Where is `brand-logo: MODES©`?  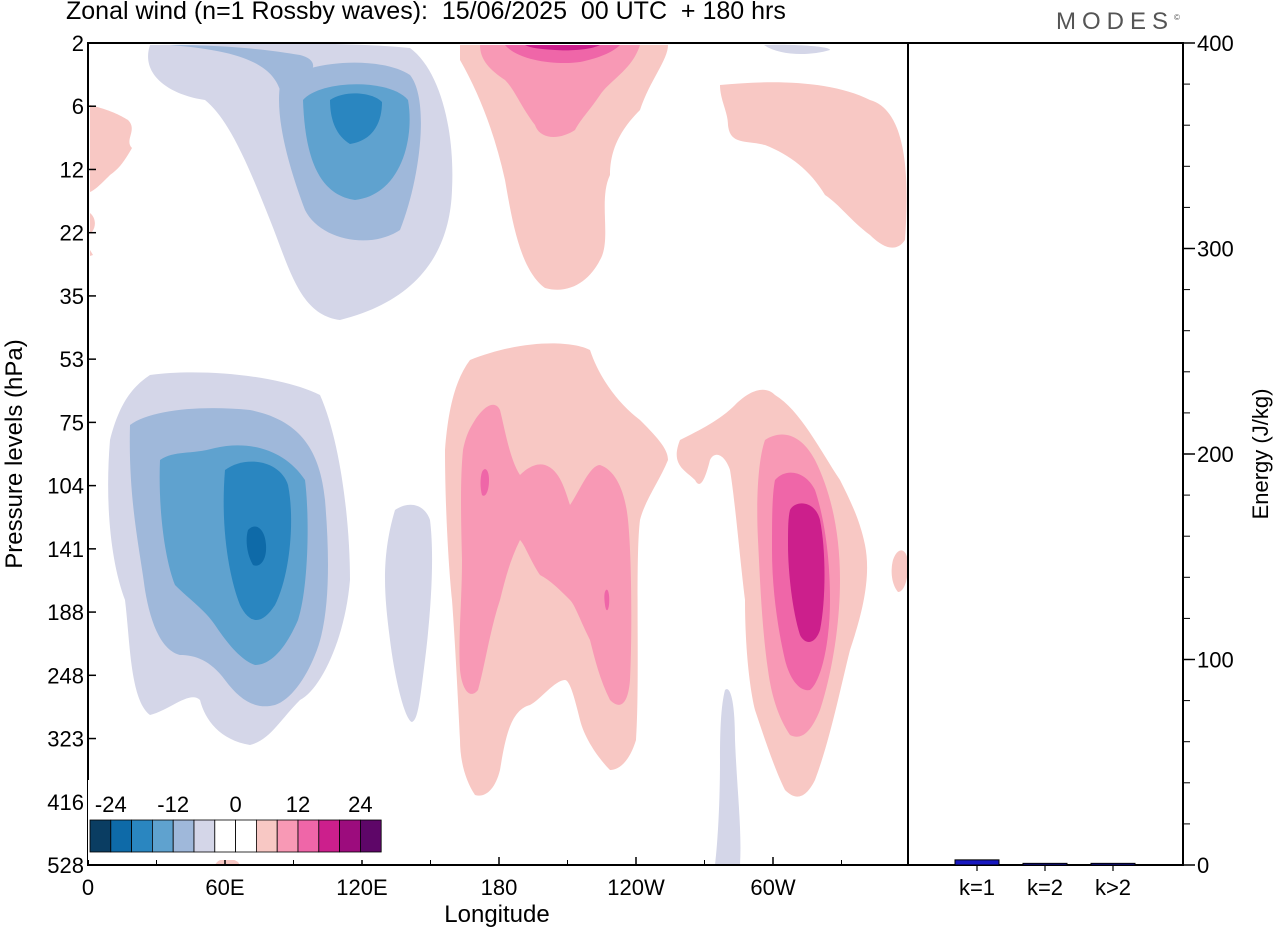 brand-logo: MODES© is located at coordinates (1118, 22).